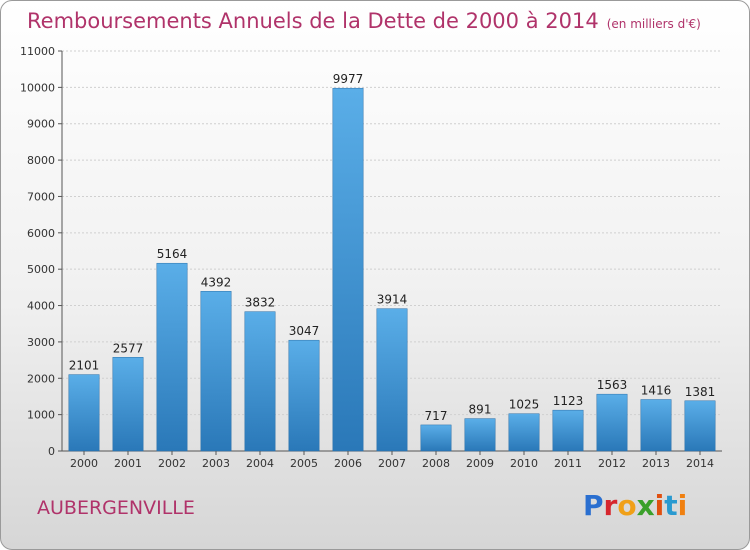 This screenshot has height=550, width=750. I want to click on x-tick-label: 2011, so click(568, 463).